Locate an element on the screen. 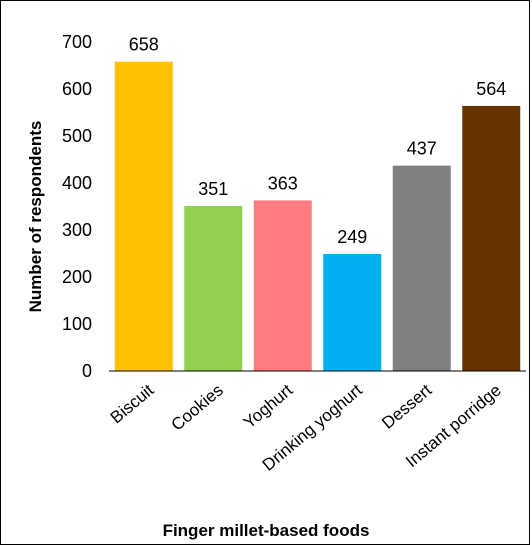  y-axis-ticks: 0 100 200 300 400 500 600 700 is located at coordinates (77, 206).